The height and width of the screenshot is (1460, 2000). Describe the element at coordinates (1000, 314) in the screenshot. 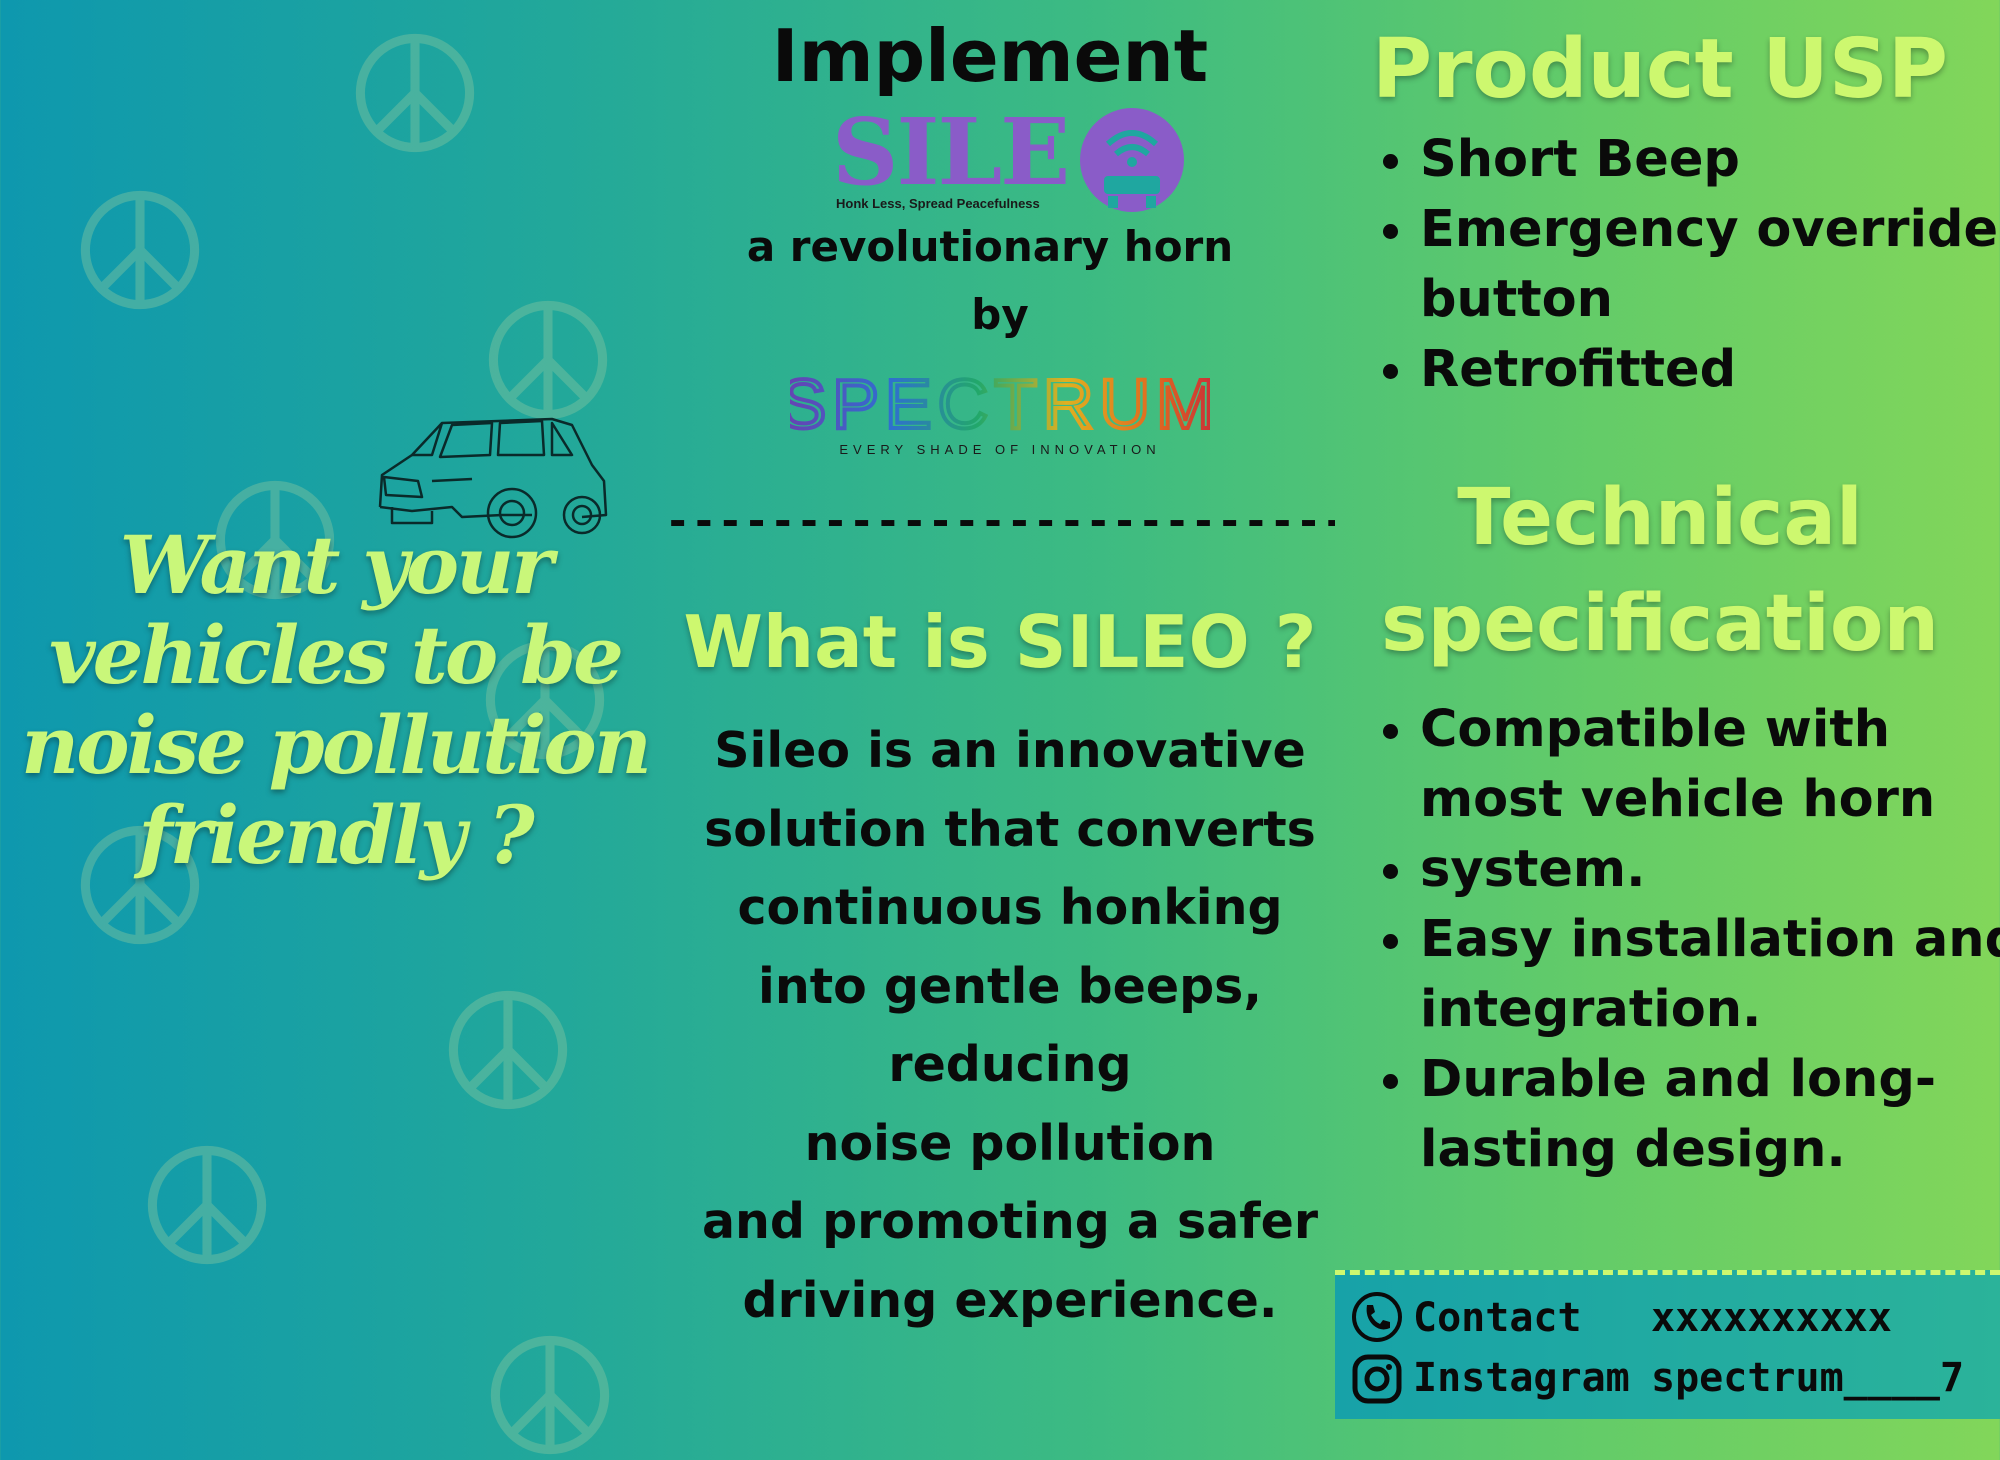

I see `by-text: by` at that location.